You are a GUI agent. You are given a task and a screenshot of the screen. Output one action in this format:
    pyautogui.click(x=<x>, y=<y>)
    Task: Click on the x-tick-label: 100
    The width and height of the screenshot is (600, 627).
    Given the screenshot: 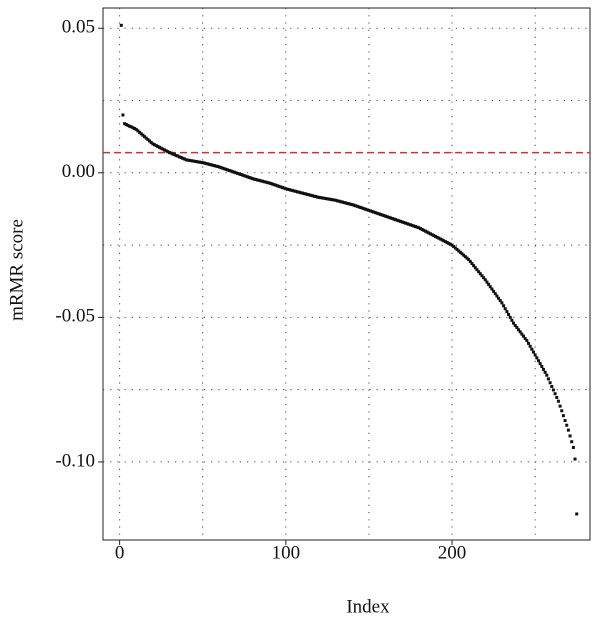 What is the action you would take?
    pyautogui.click(x=286, y=552)
    